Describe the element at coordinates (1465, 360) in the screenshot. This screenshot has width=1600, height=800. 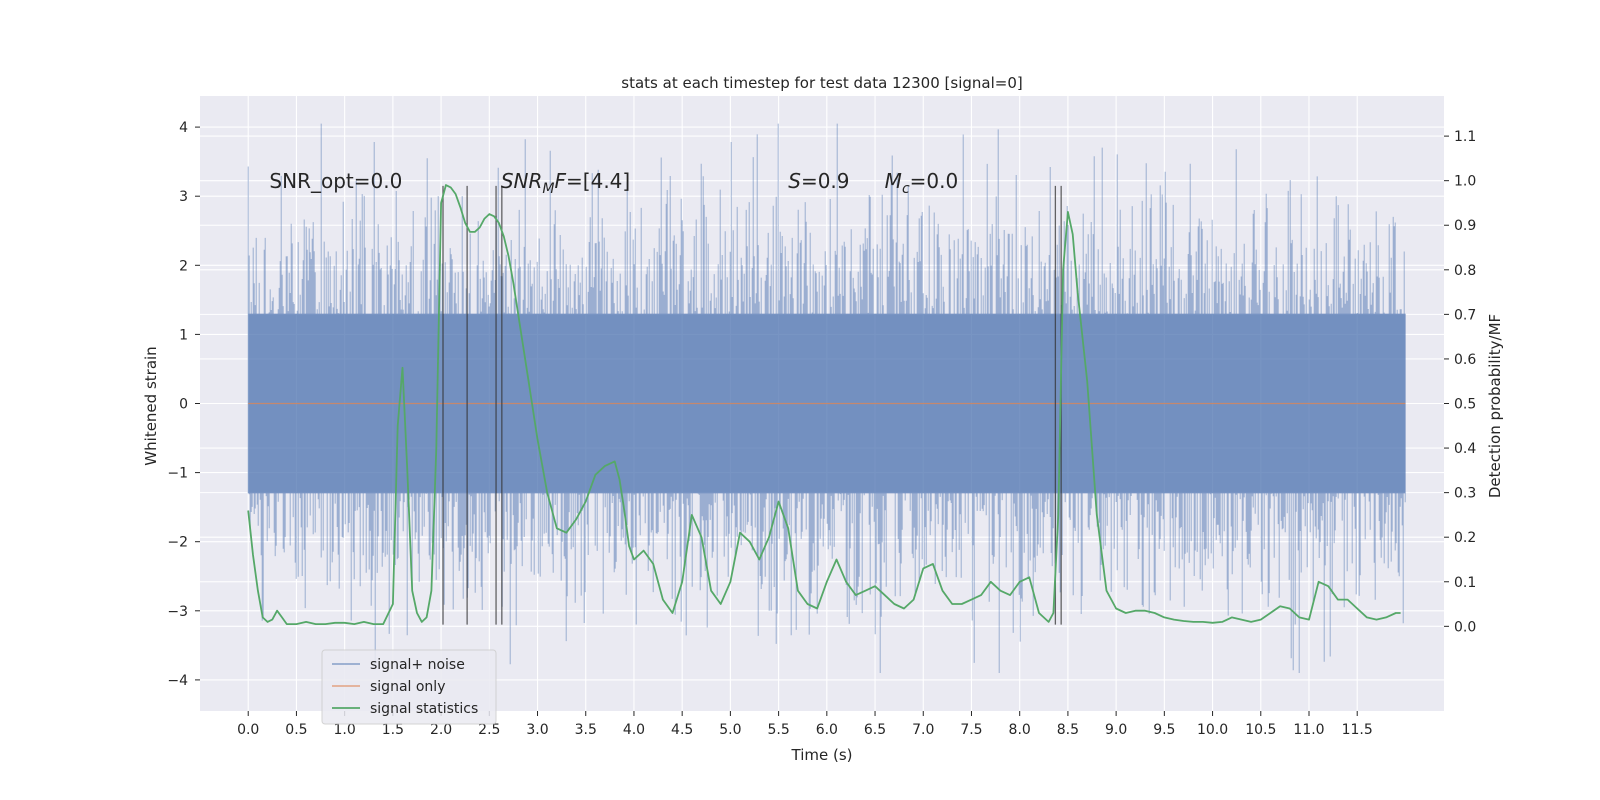
I see `yr-tick-label-6: 0.6` at that location.